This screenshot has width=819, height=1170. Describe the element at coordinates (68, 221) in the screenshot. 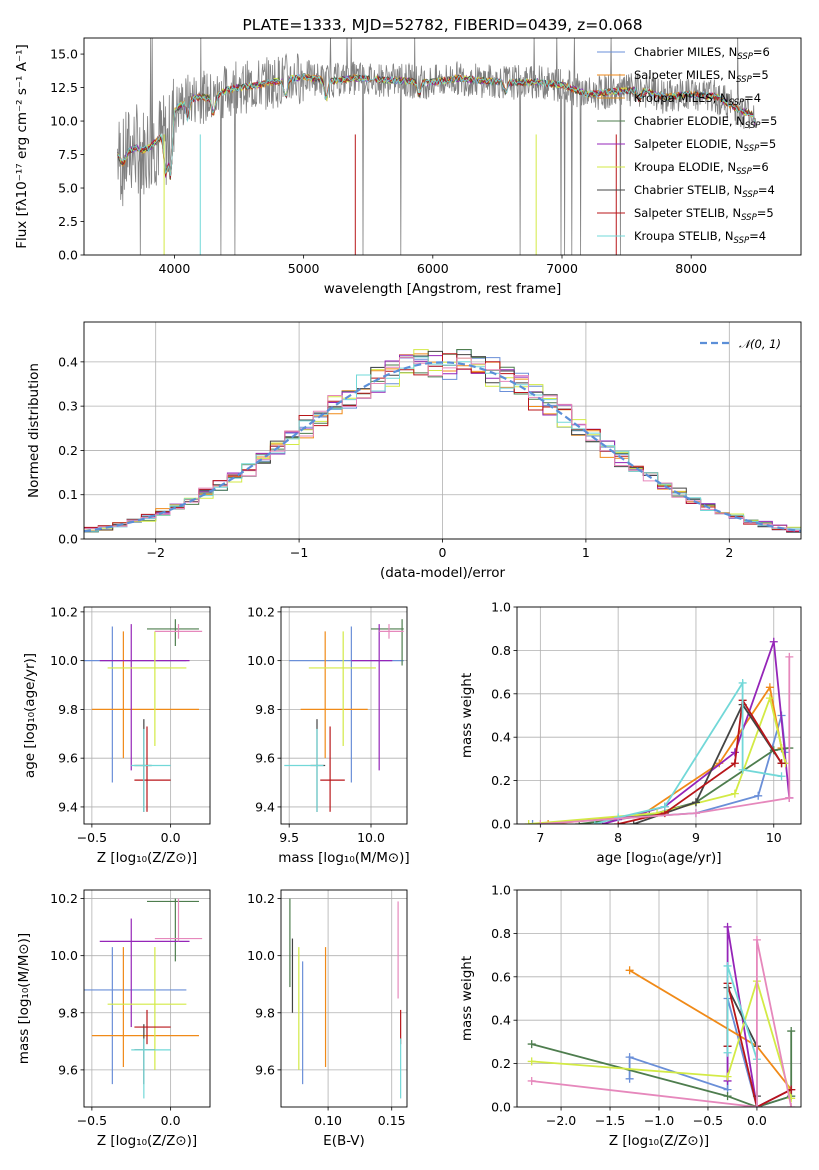

I see `y-tick-label: 2.5` at that location.